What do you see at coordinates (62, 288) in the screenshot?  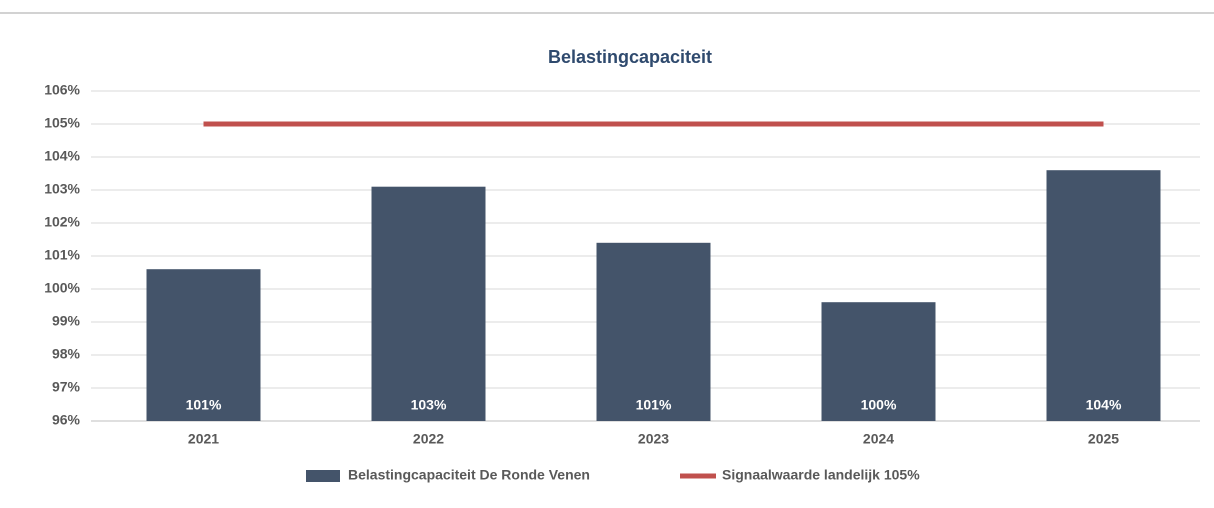 I see `y-tick-label: 100%` at bounding box center [62, 288].